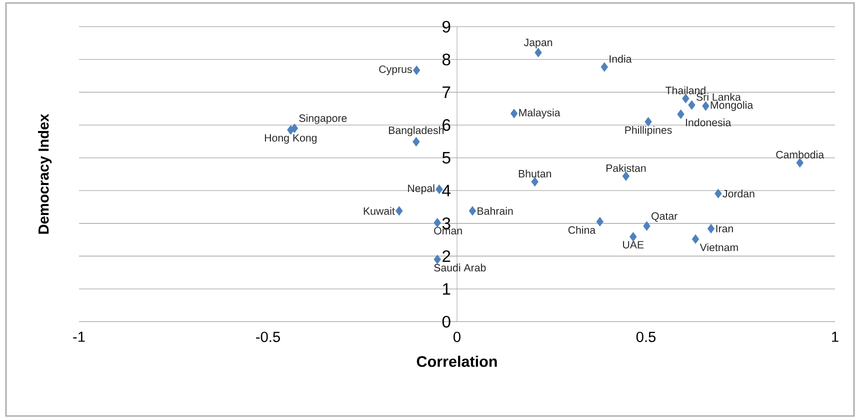 This screenshot has height=419, width=857. Describe the element at coordinates (732, 106) in the screenshot. I see `annotation: Mongolia` at that location.